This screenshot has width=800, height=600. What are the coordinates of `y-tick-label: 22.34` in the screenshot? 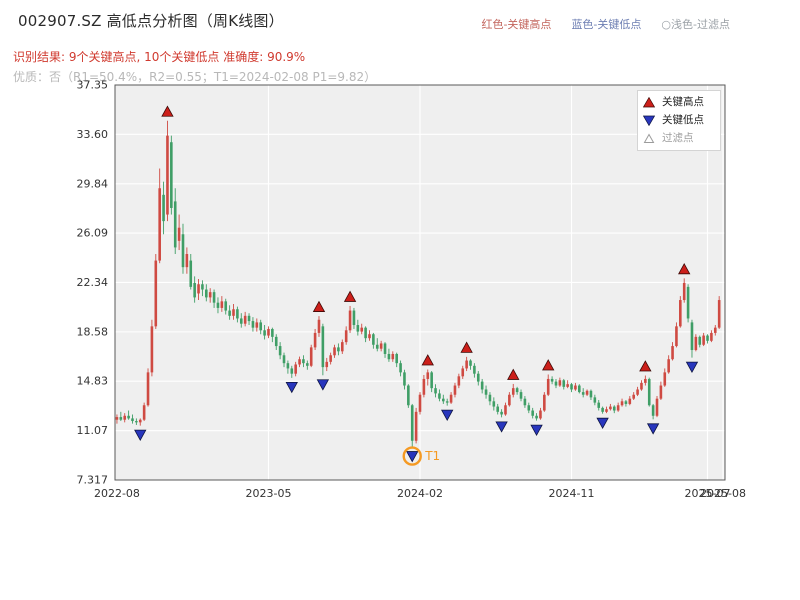 It's located at (93, 282).